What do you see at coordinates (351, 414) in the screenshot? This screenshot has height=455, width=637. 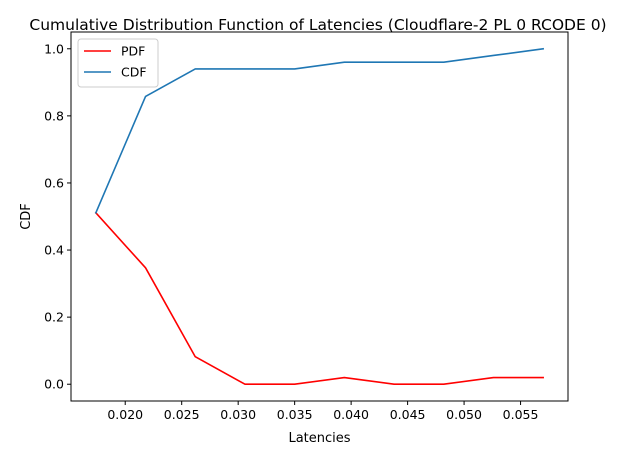 I see `x-tick-label: 0.040` at bounding box center [351, 414].